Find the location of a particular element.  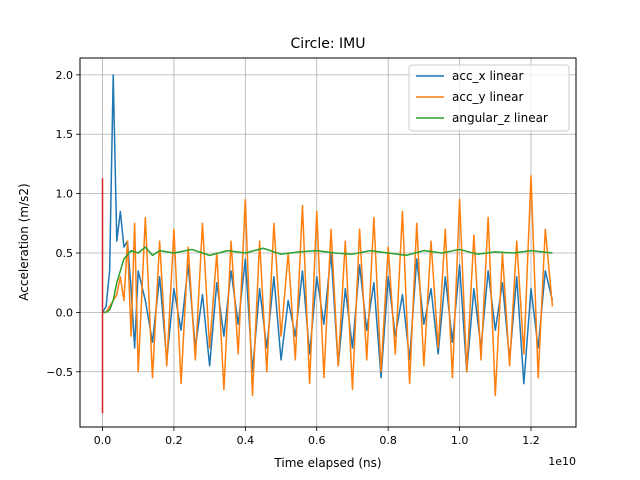

y-tick-label: 2.0 is located at coordinates (65, 75).